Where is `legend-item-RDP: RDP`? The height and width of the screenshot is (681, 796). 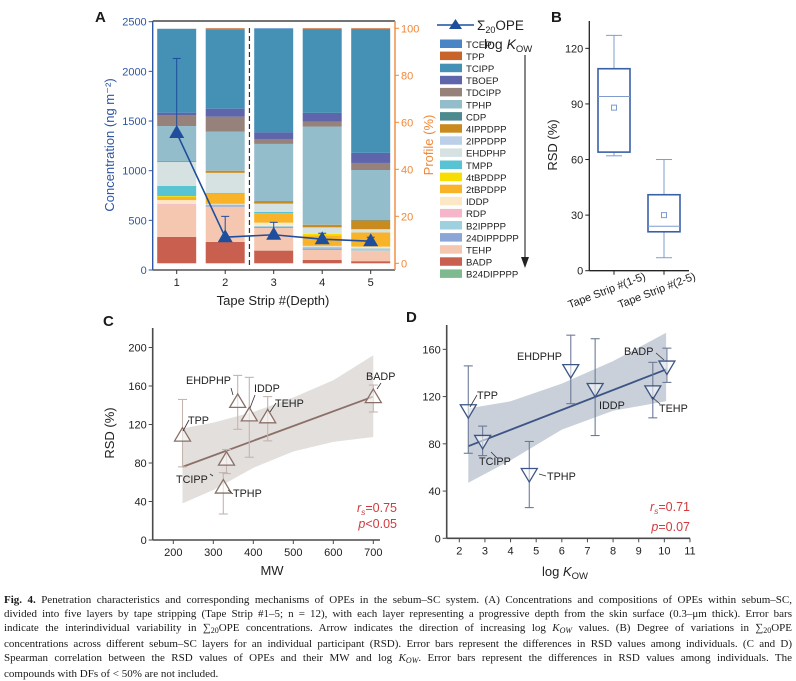 legend-item-RDP: RDP is located at coordinates (463, 214).